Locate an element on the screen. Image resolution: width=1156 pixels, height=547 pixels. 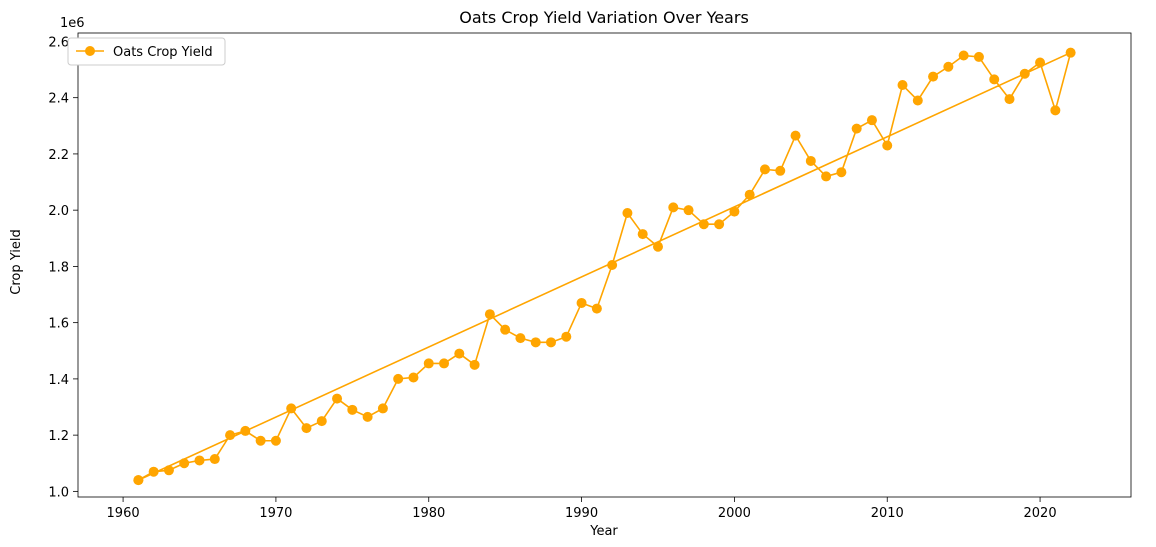
legend-box is located at coordinates (146, 51).